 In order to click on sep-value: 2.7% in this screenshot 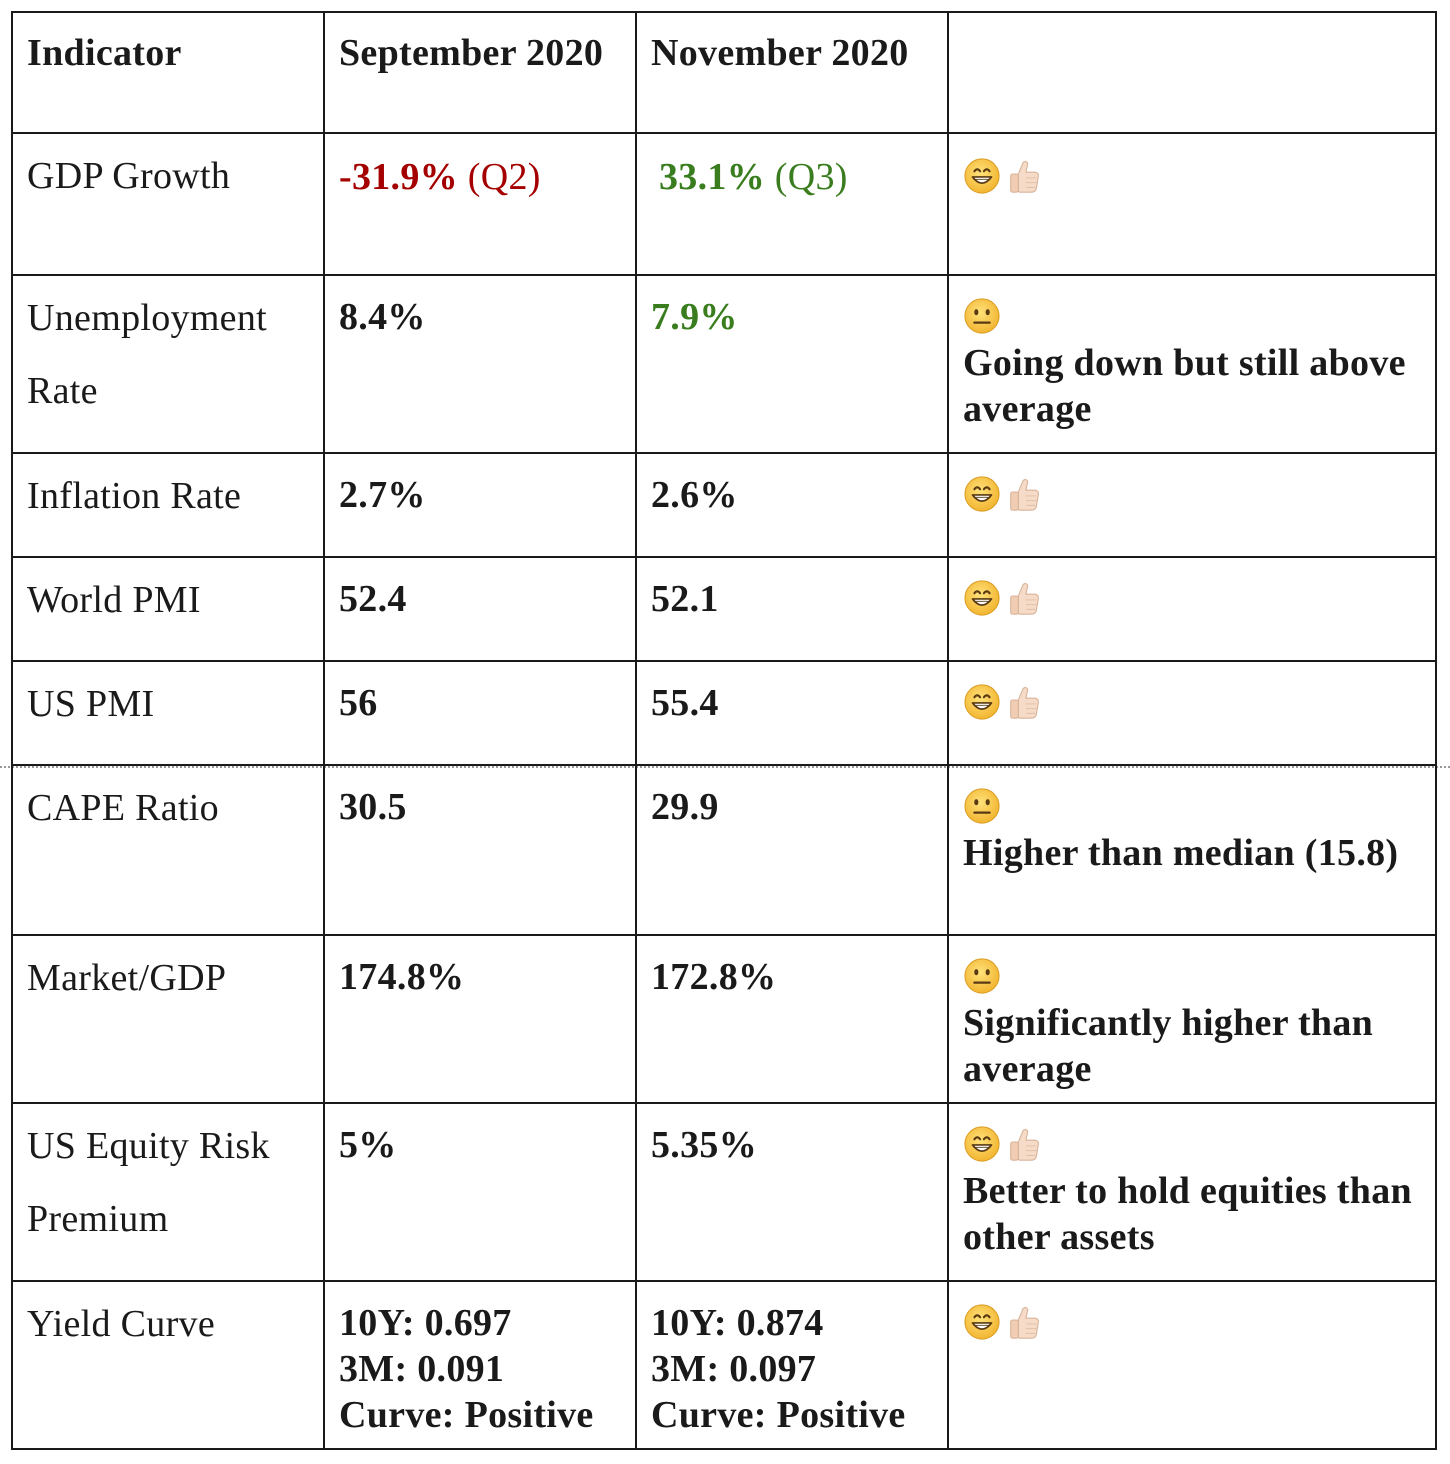, I will do `click(480, 505)`.